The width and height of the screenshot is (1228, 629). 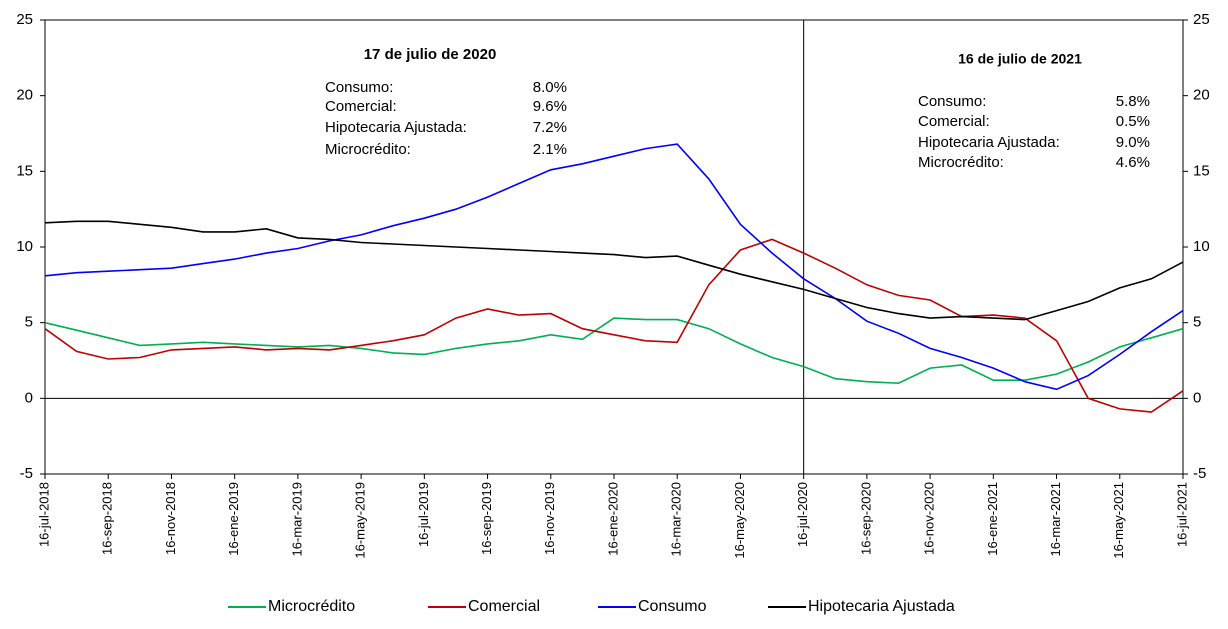 I want to click on annotation-title: 16 de julio de 2021, so click(x=1020, y=59).